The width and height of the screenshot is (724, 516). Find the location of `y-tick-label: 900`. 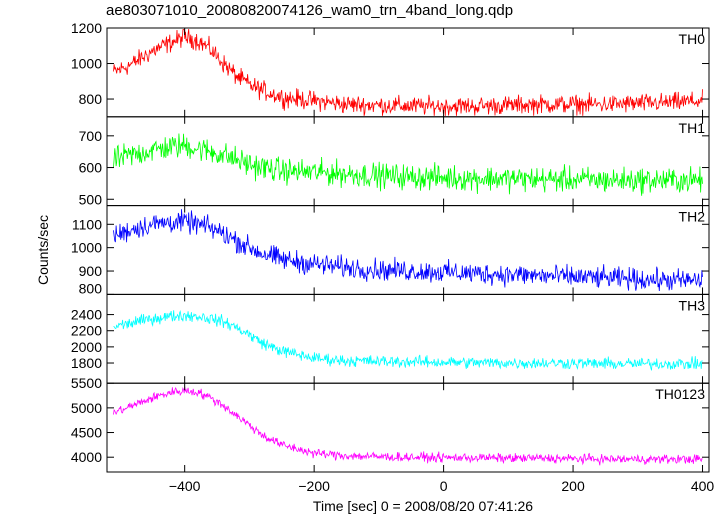

y-tick-label: 900 is located at coordinates (91, 271).